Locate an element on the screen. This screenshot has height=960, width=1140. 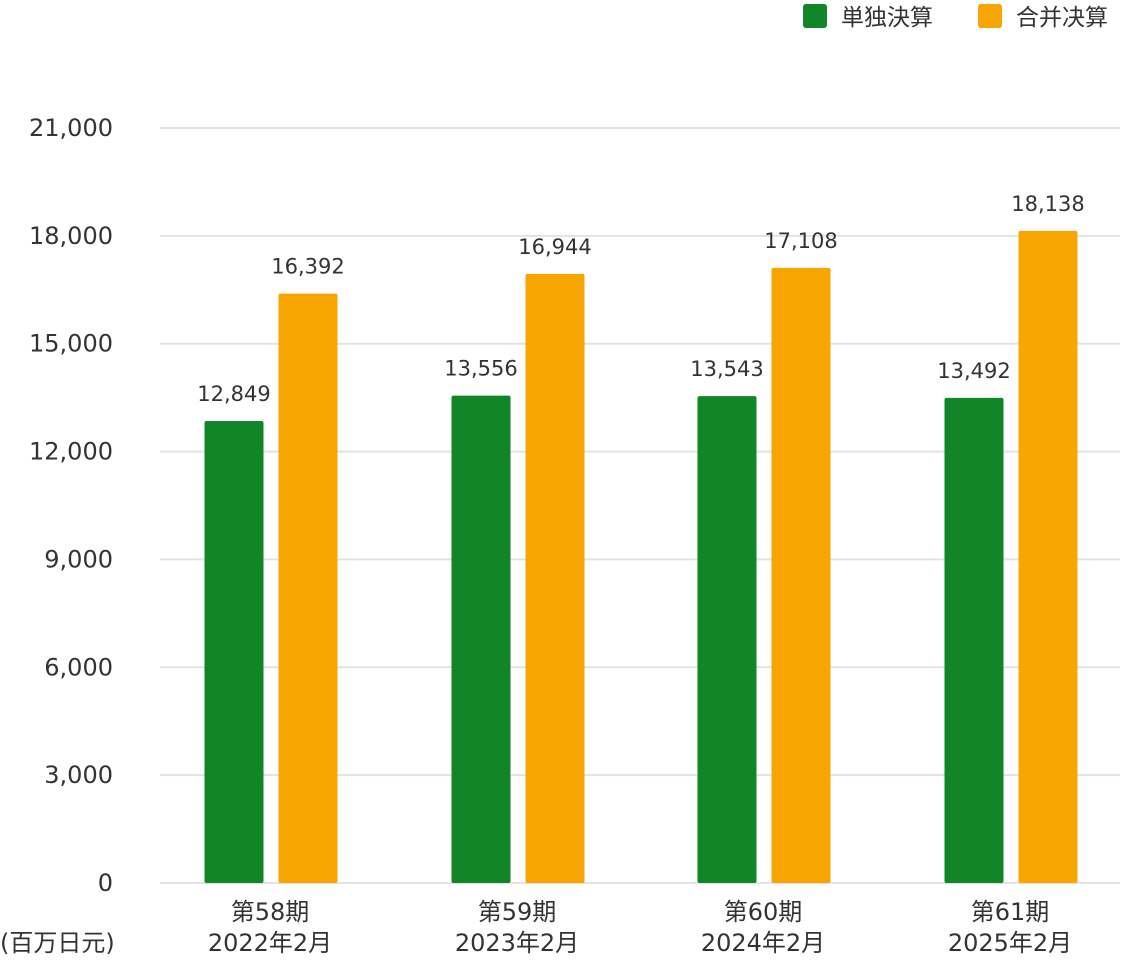
data-label: 12,849 is located at coordinates (233, 394).